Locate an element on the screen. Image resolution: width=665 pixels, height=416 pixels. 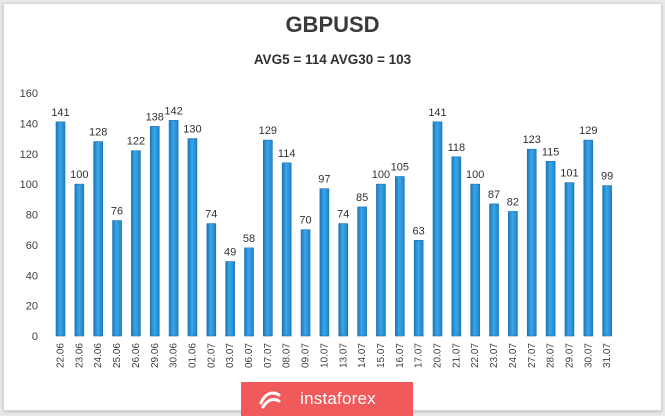
x-tick-label: 23.06 is located at coordinates (79, 355).